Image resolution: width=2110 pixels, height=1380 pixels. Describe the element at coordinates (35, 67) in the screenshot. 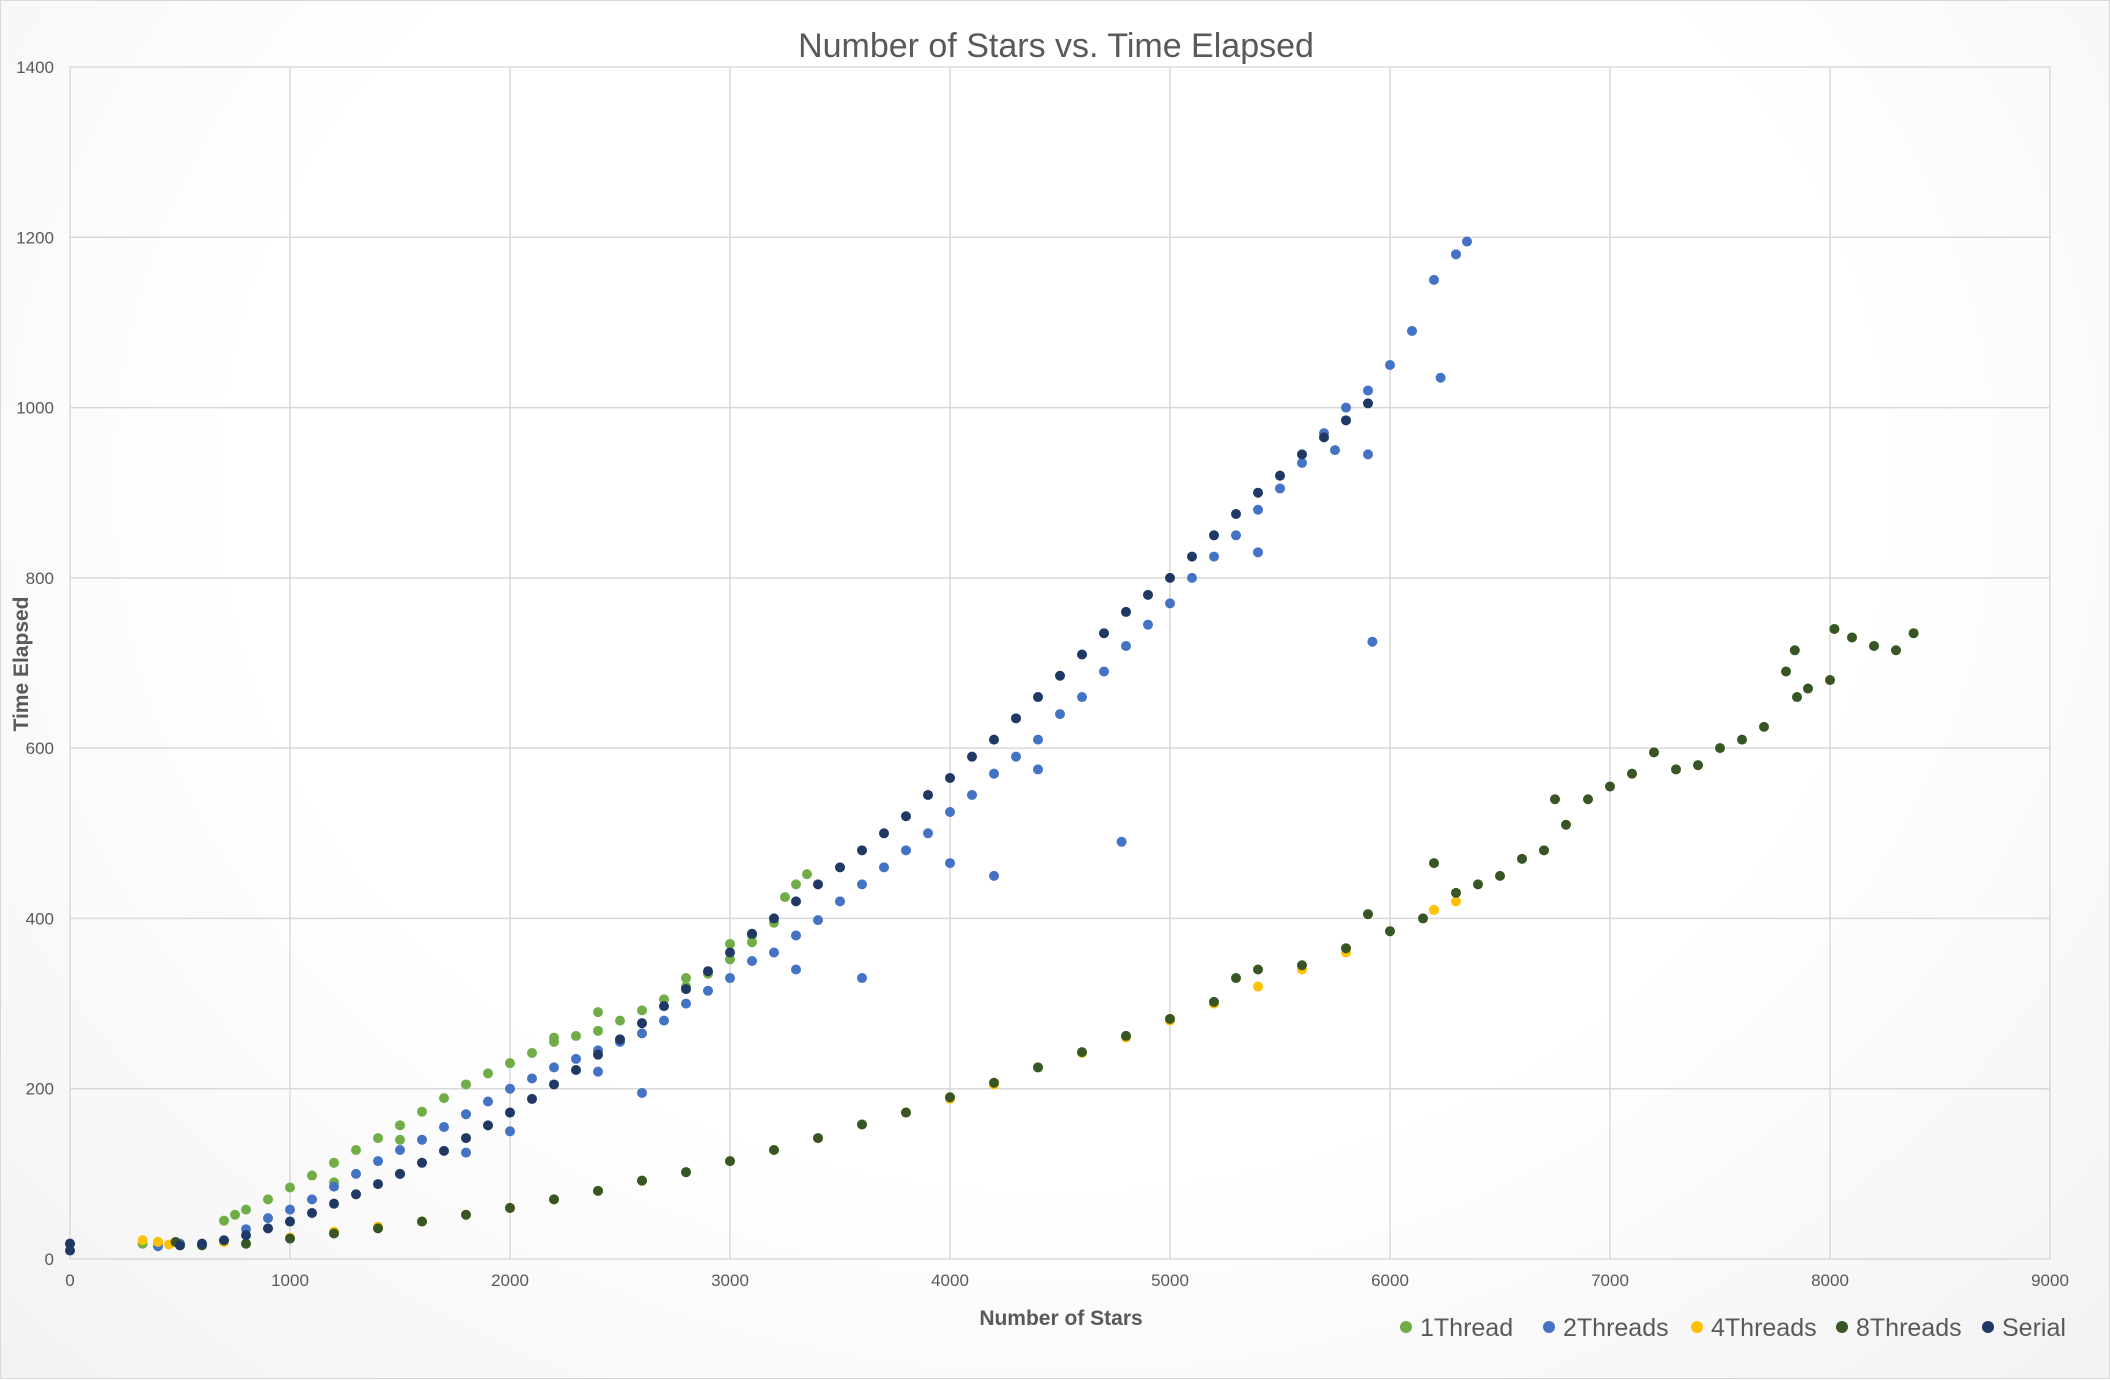

I see `y-tick-label: 1400` at that location.